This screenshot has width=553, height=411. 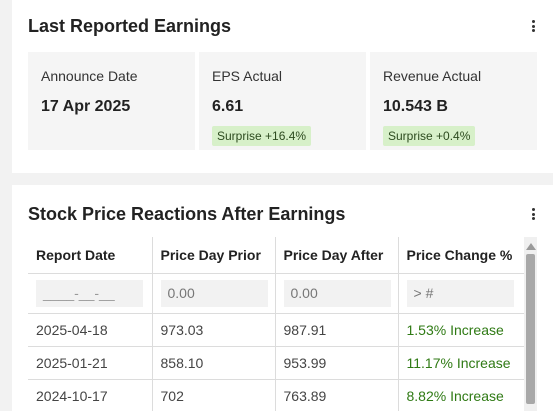 What do you see at coordinates (461, 363) in the screenshot?
I see `cell-price-change: 11.17% Increase` at bounding box center [461, 363].